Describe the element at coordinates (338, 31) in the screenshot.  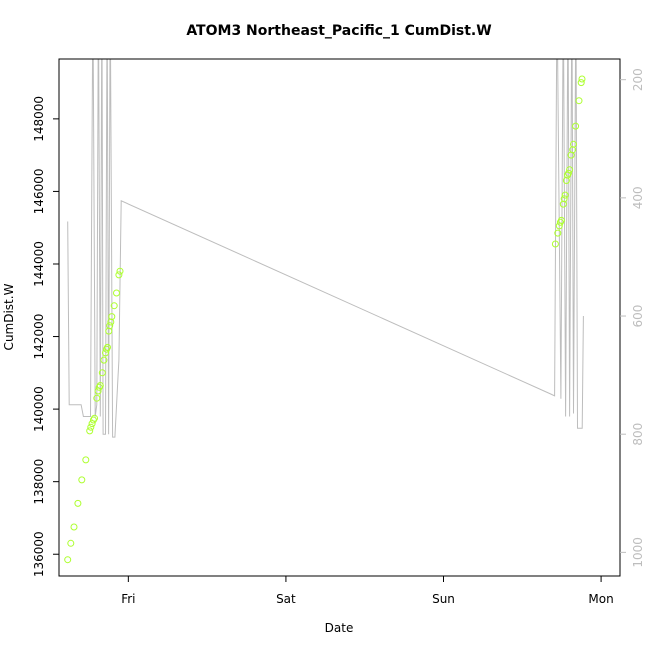
I see `chart-title: ATOM3 Northeast_Pacific_1 CumDist.W` at that location.